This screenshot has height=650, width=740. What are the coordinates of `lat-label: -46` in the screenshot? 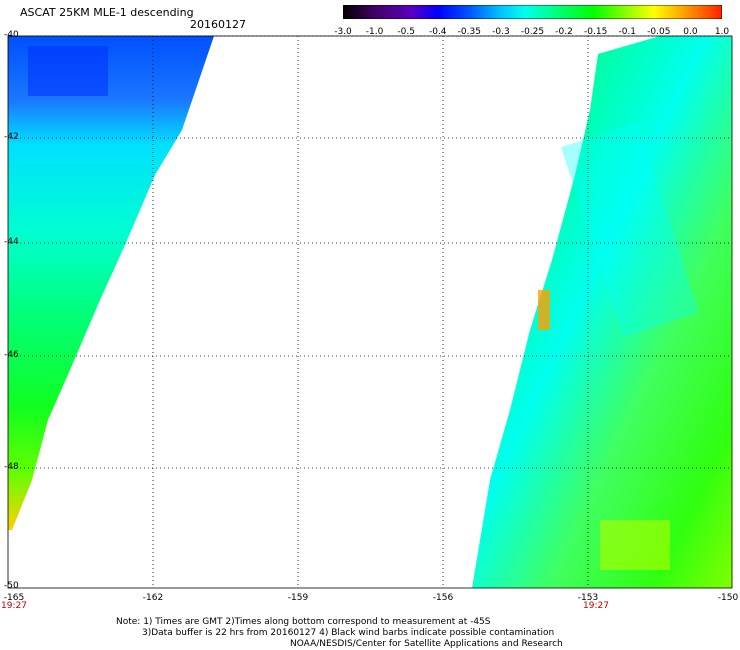 It's located at (11, 355).